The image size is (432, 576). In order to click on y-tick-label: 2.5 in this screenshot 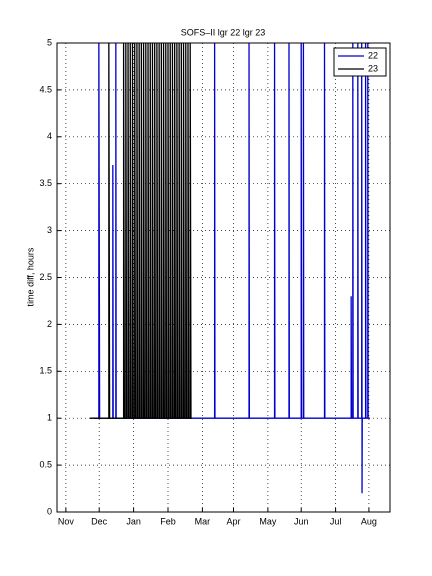, I will do `click(45, 277)`.